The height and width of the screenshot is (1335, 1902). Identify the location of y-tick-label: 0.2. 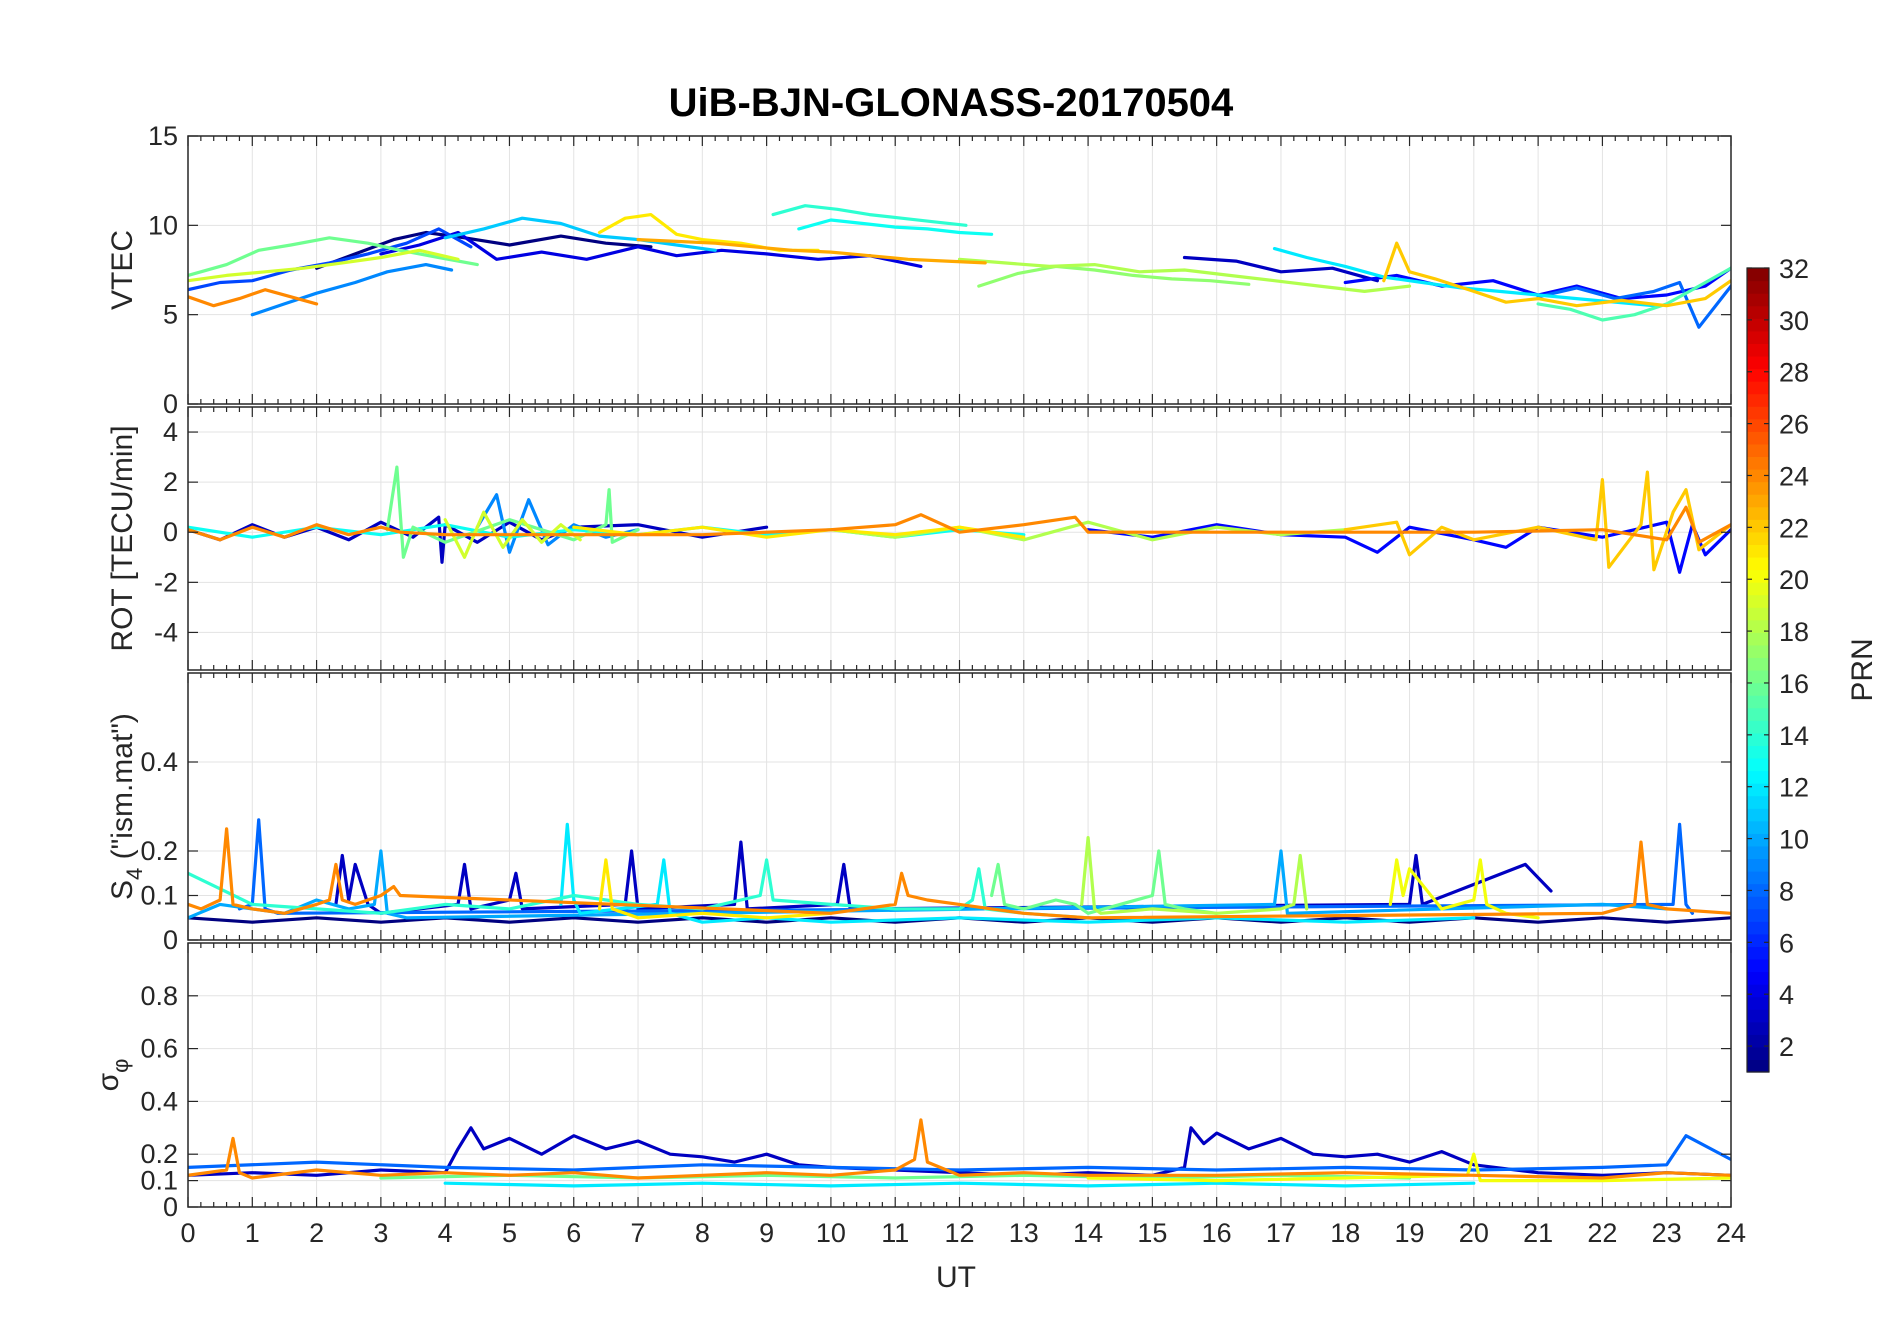
(159, 1154).